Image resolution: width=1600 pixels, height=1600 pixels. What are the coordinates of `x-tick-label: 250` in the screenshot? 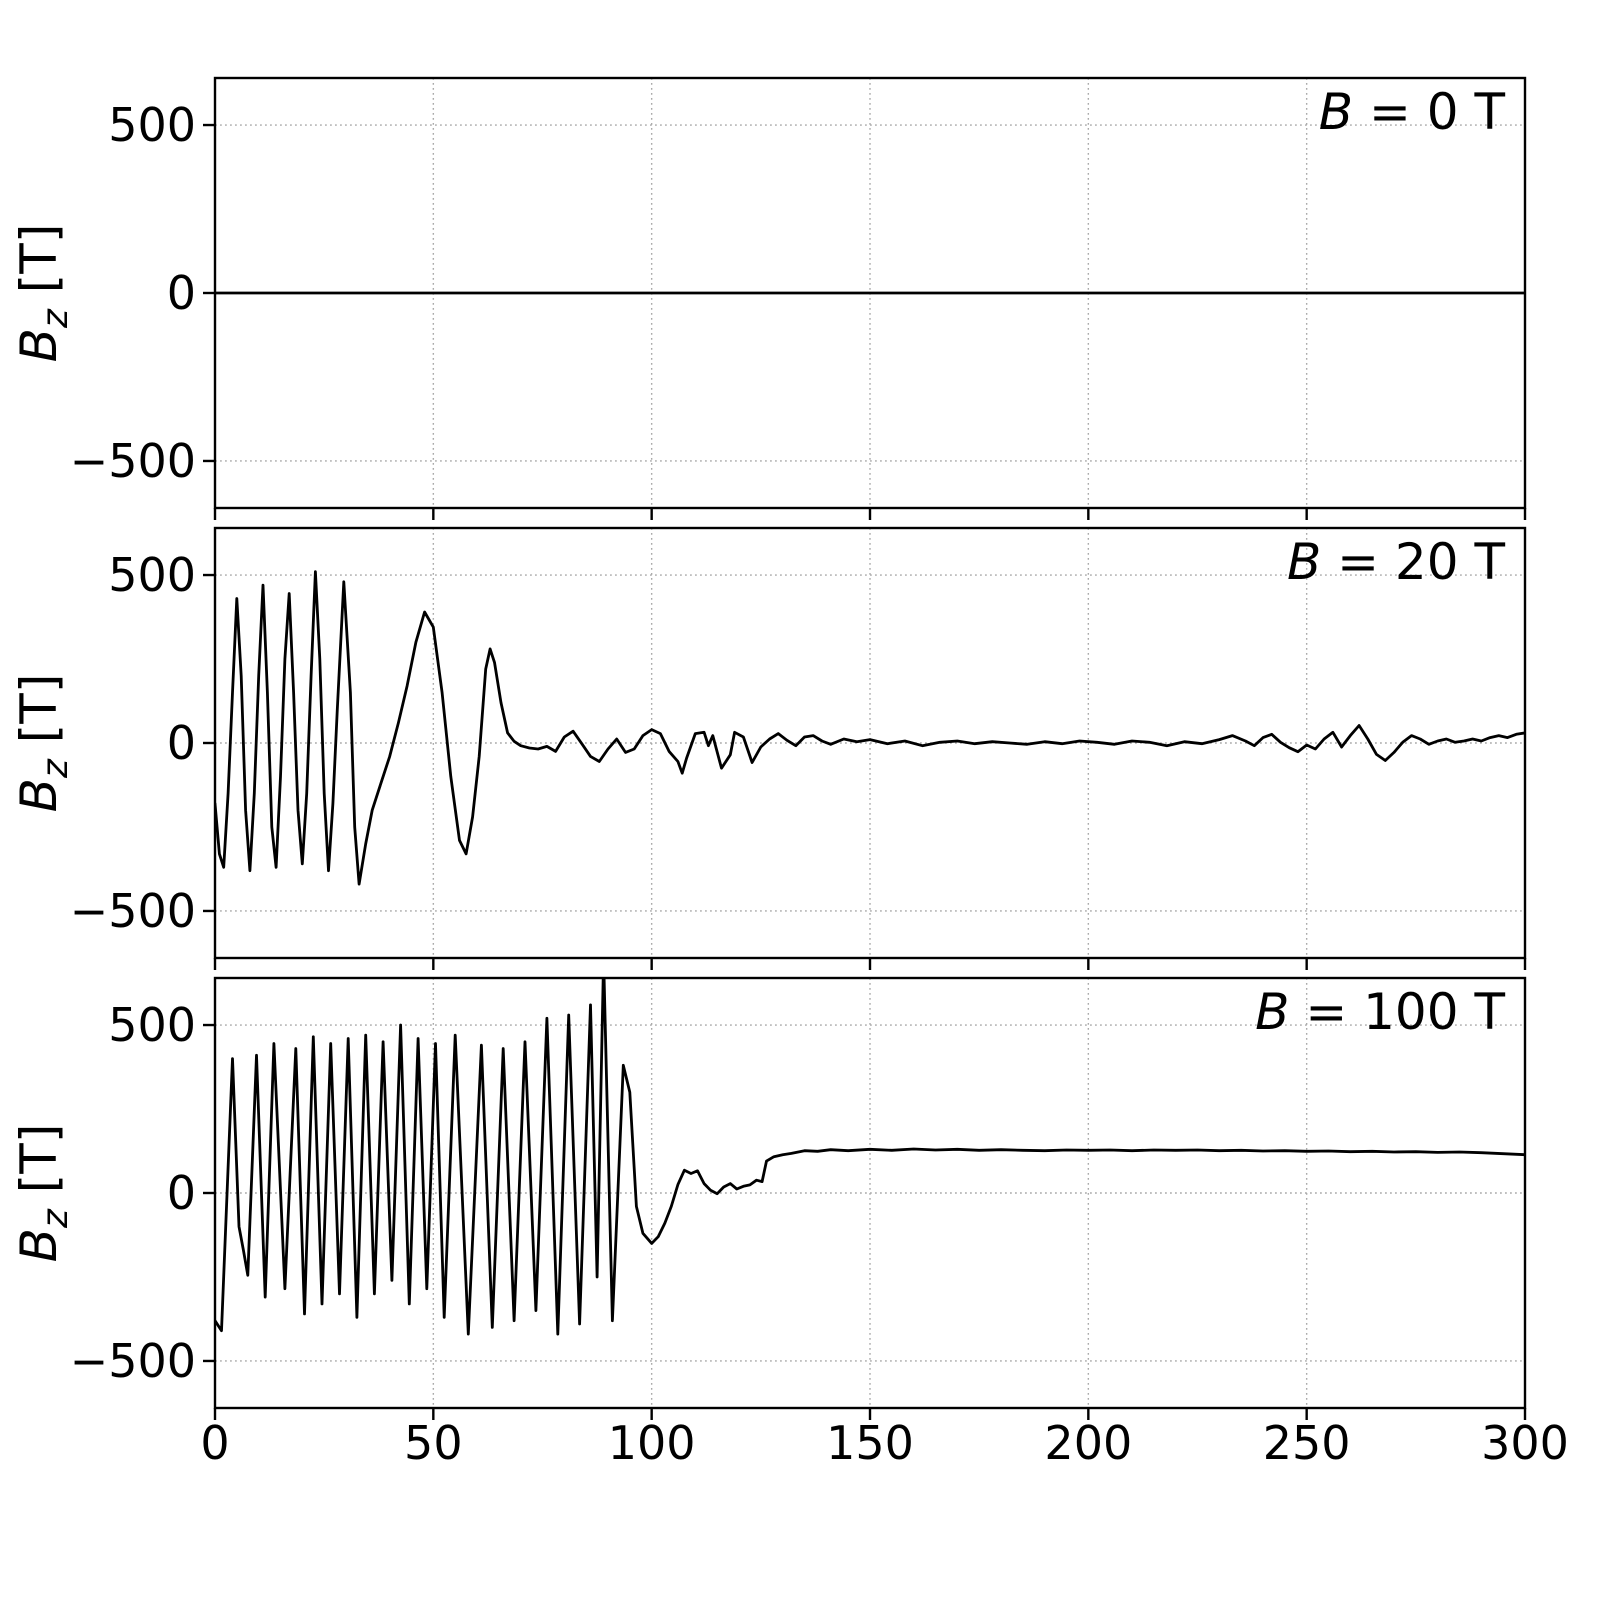 It's located at (1306, 1443).